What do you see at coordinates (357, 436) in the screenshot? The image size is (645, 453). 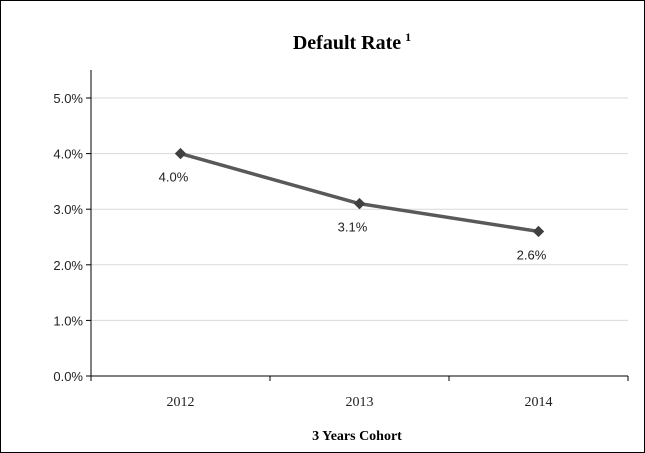 I see `x-axis-label: 3 Years Cohort` at bounding box center [357, 436].